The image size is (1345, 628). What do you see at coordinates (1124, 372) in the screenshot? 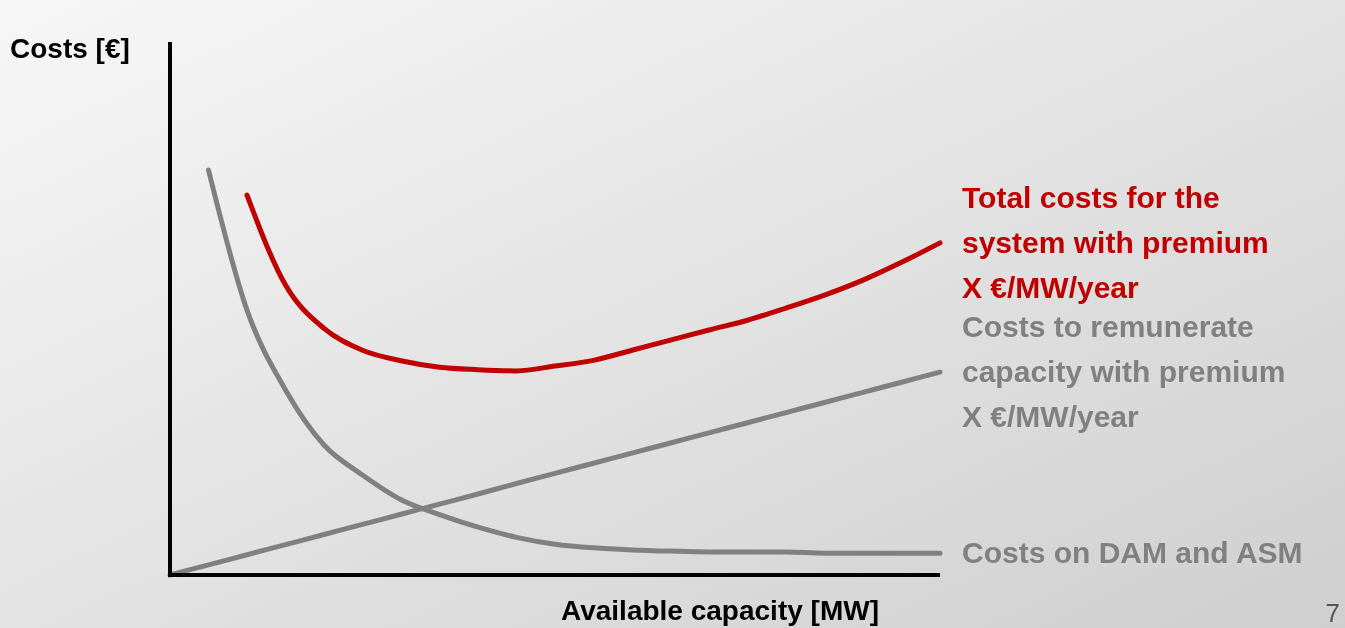
I see `series-label: Costs to remunerate capacity with premium X €/MW/year` at bounding box center [1124, 372].